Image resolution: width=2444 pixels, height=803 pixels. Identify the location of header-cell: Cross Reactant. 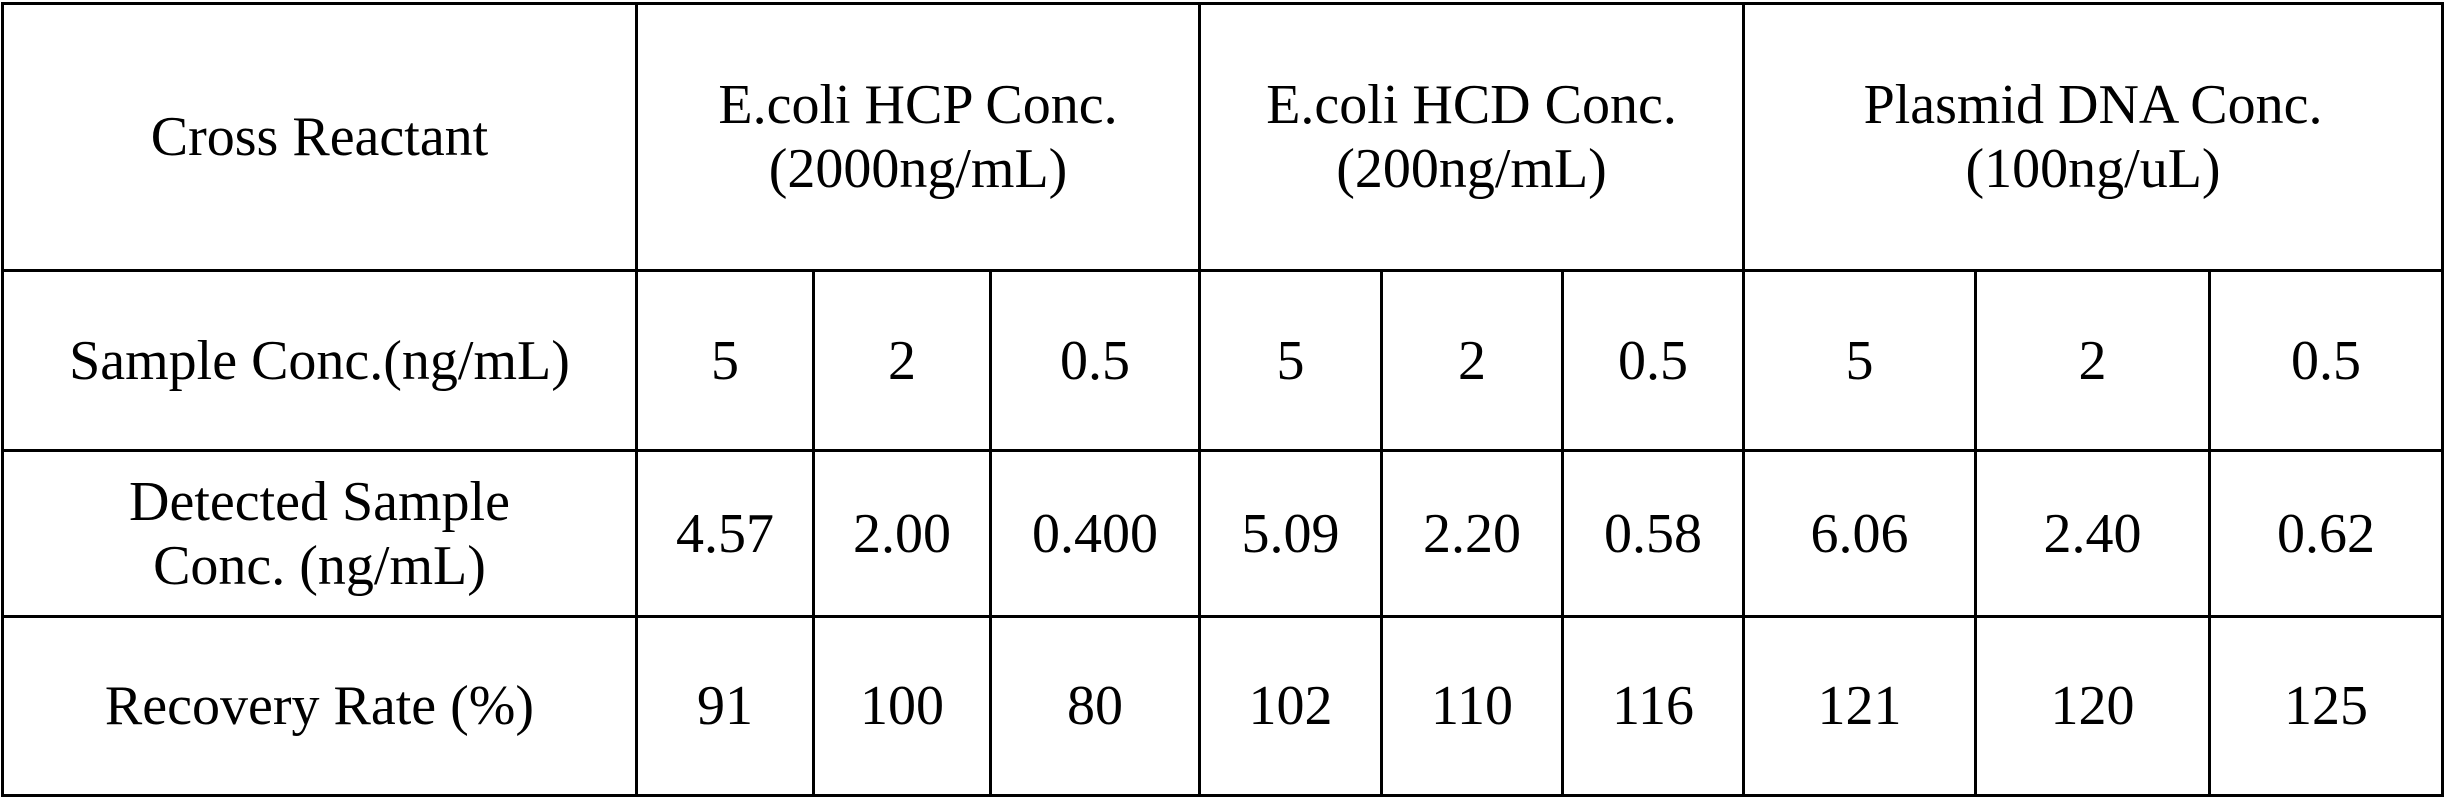
(319, 137).